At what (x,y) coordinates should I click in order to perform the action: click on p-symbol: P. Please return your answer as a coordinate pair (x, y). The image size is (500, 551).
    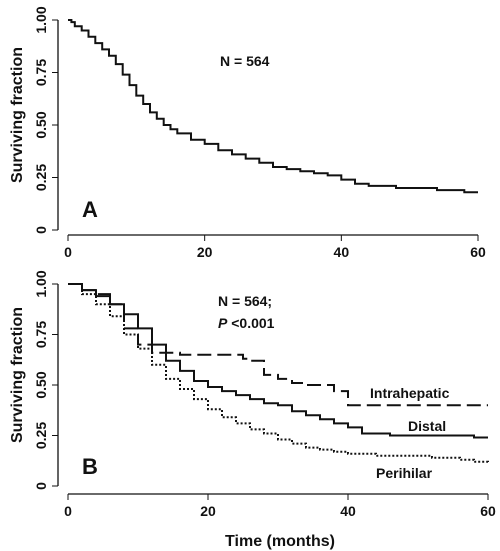
    Looking at the image, I should click on (223, 323).